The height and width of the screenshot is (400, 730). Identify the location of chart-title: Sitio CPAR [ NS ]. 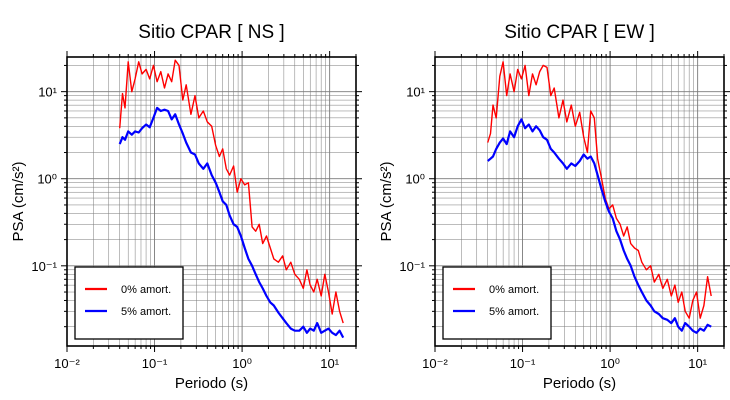
(211, 32).